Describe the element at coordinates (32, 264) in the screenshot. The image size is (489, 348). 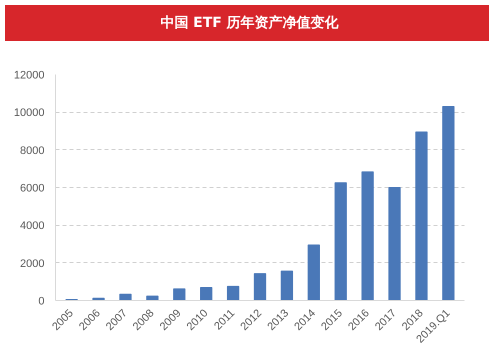
I see `y-tick-label: 2000` at that location.